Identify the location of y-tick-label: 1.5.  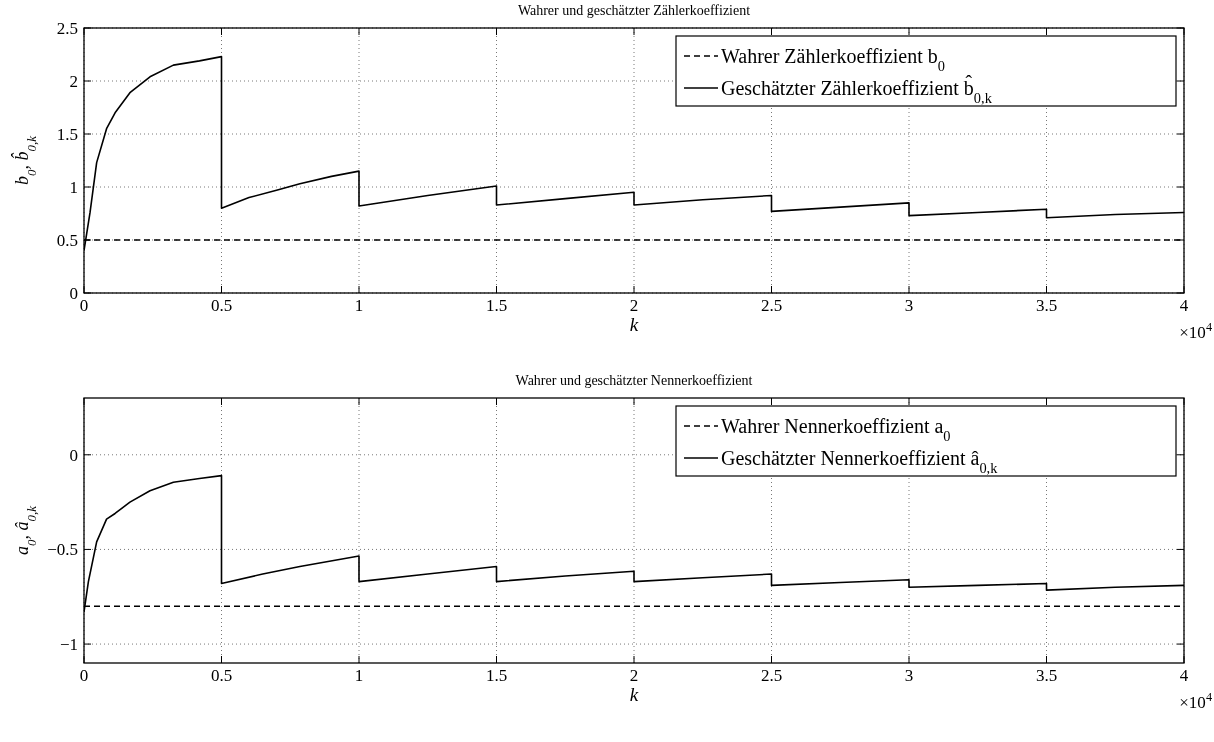
(67, 134).